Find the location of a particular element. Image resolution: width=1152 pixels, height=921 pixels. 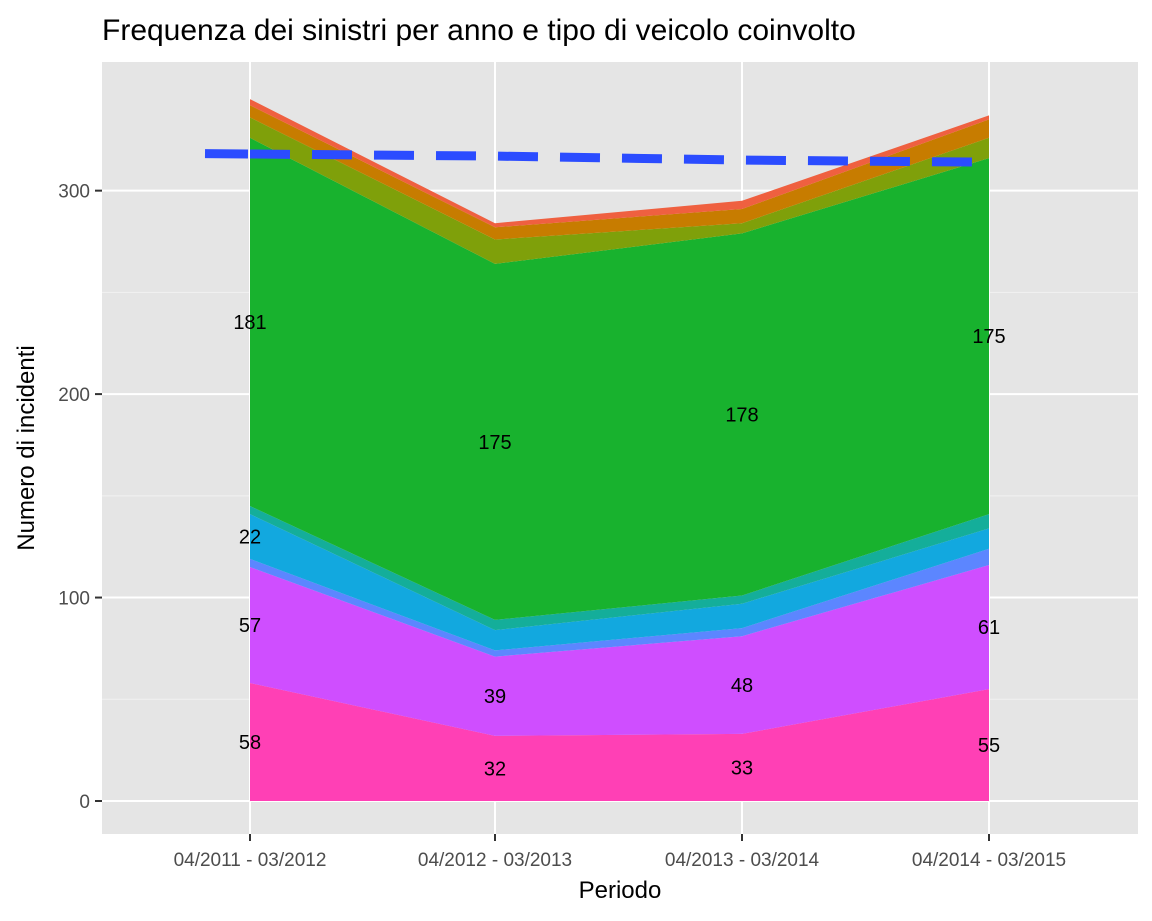

data-label: 57 is located at coordinates (250, 626).